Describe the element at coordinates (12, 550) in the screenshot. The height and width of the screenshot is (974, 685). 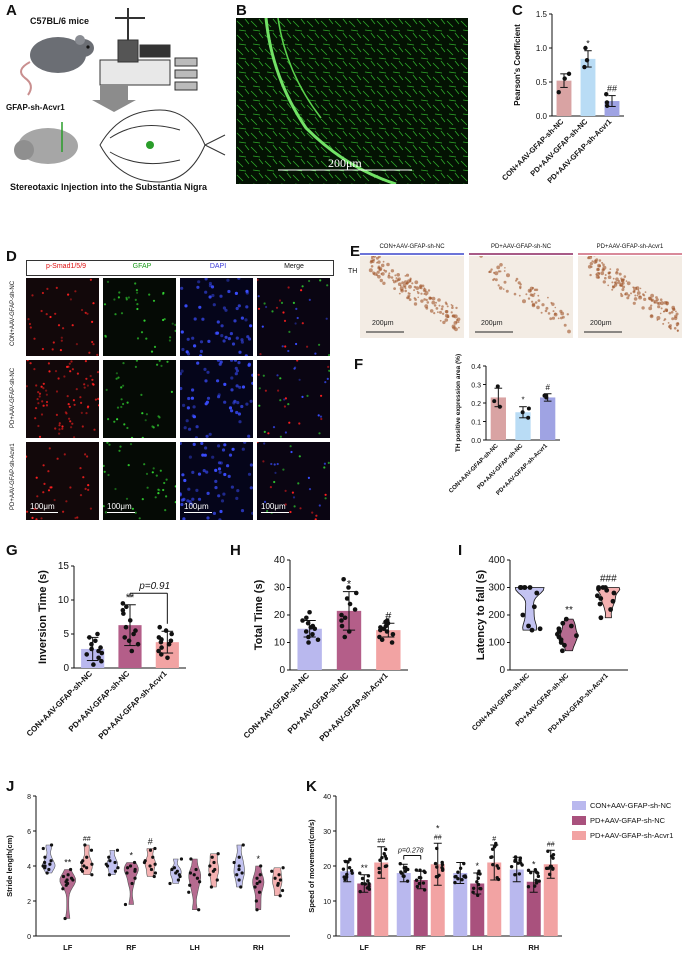
I see `panel-label-g: G` at that location.